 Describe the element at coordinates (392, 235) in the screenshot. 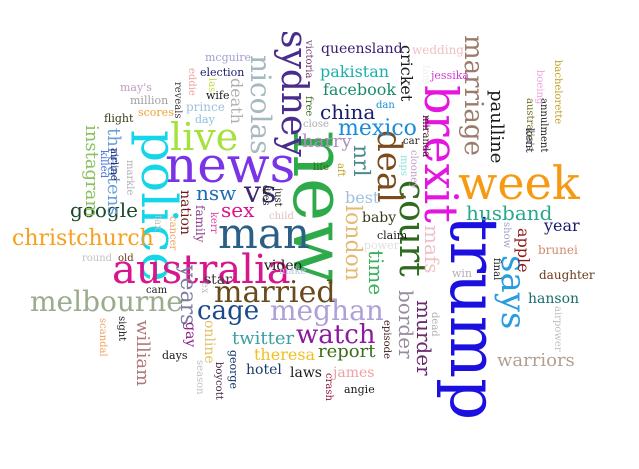

I see `word-claim: claim` at that location.